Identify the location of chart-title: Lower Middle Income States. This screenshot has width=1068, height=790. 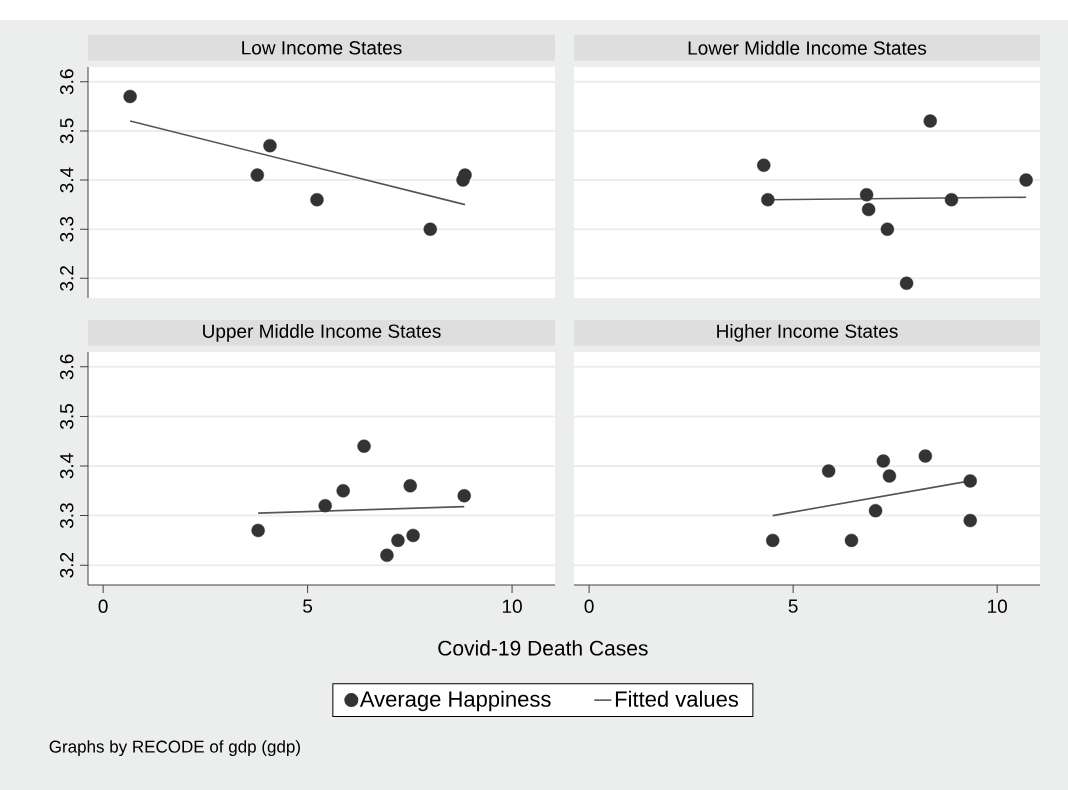
(807, 47).